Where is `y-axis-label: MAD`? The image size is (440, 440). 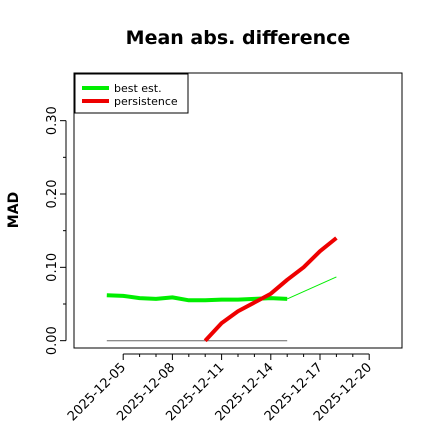
y-axis-label: MAD is located at coordinates (14, 210).